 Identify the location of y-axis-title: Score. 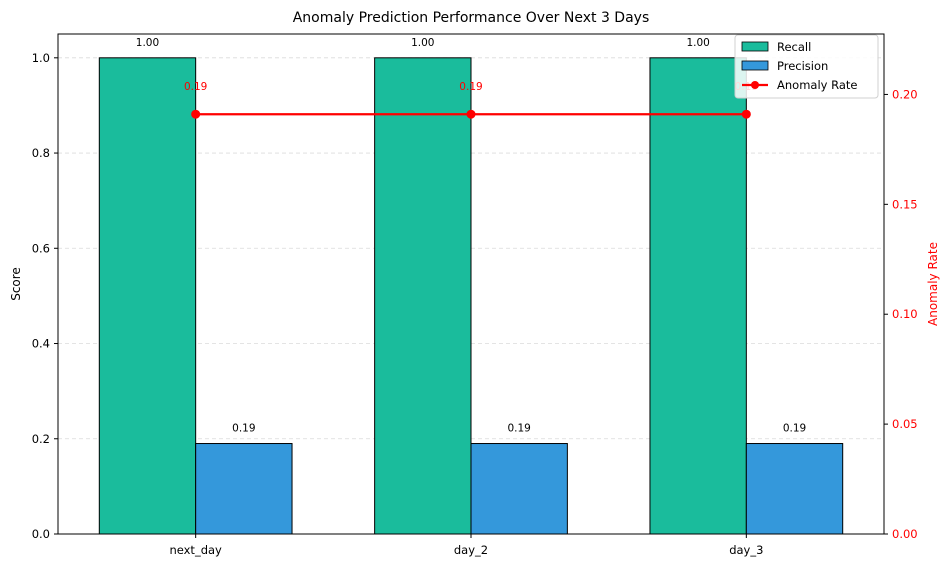
(16, 284).